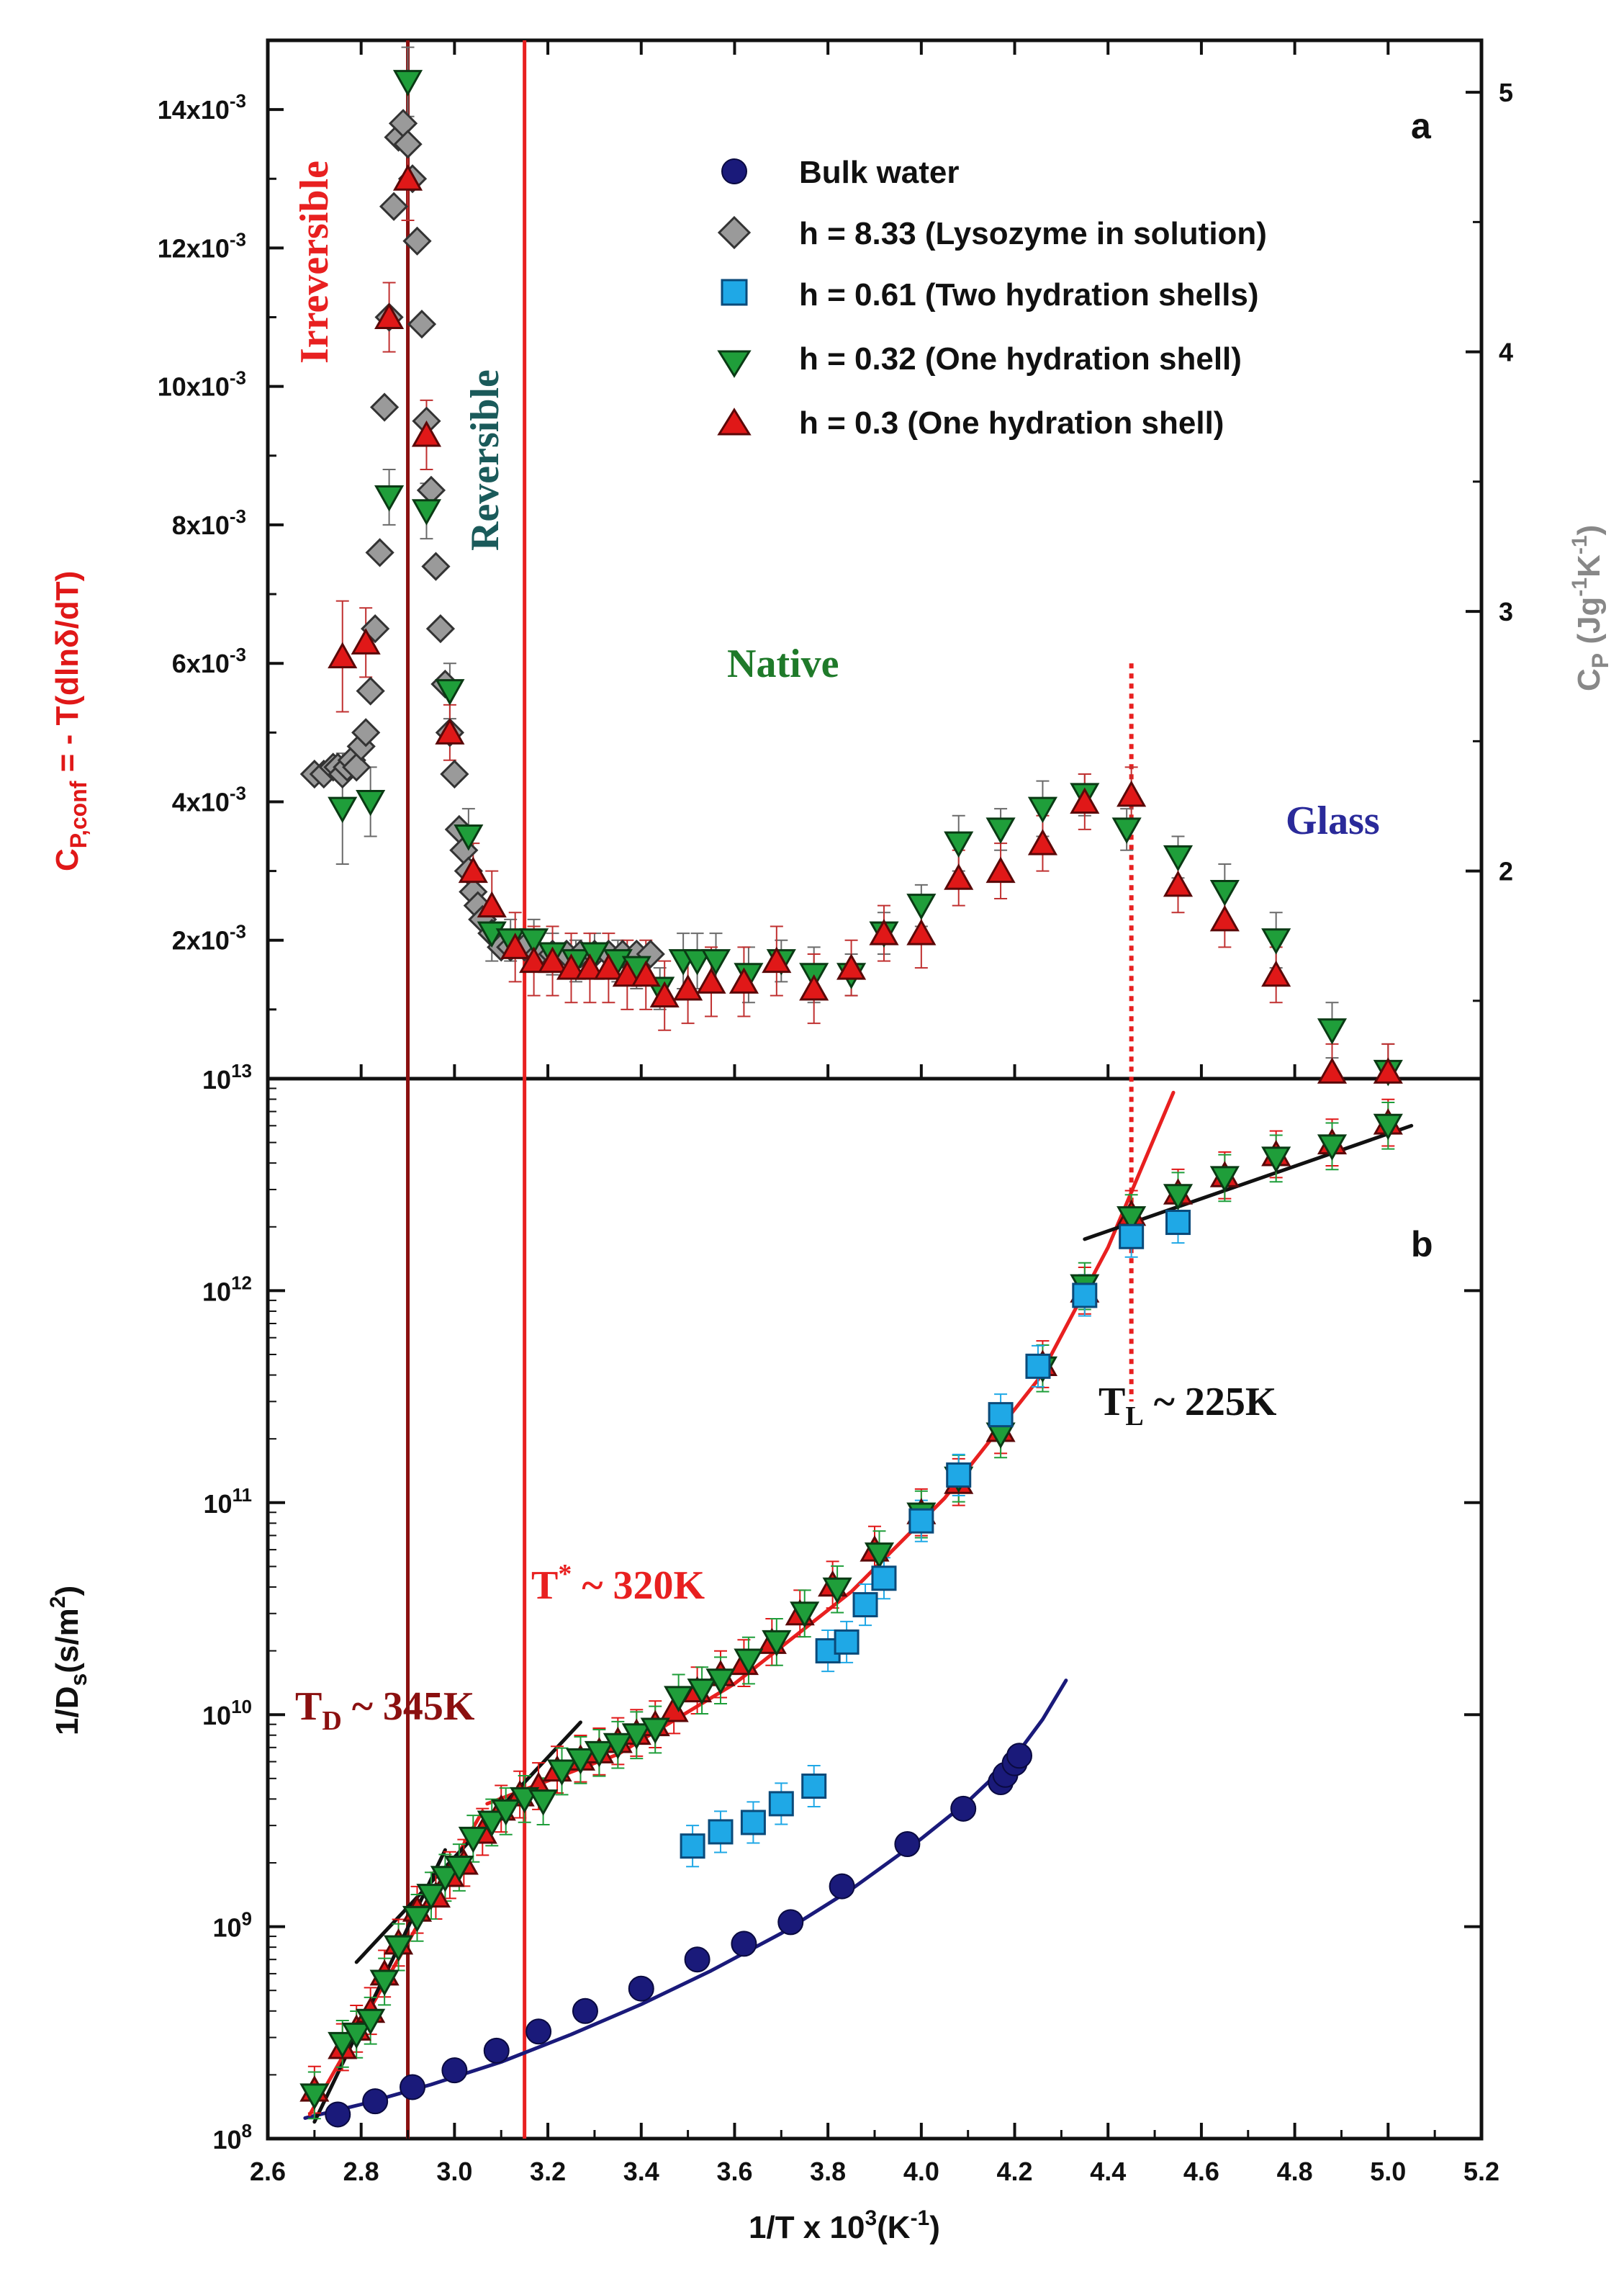 This screenshot has width=1624, height=2274. I want to click on panel-a-right-axis-label: CP (Jg-1K-1), so click(1590, 608).